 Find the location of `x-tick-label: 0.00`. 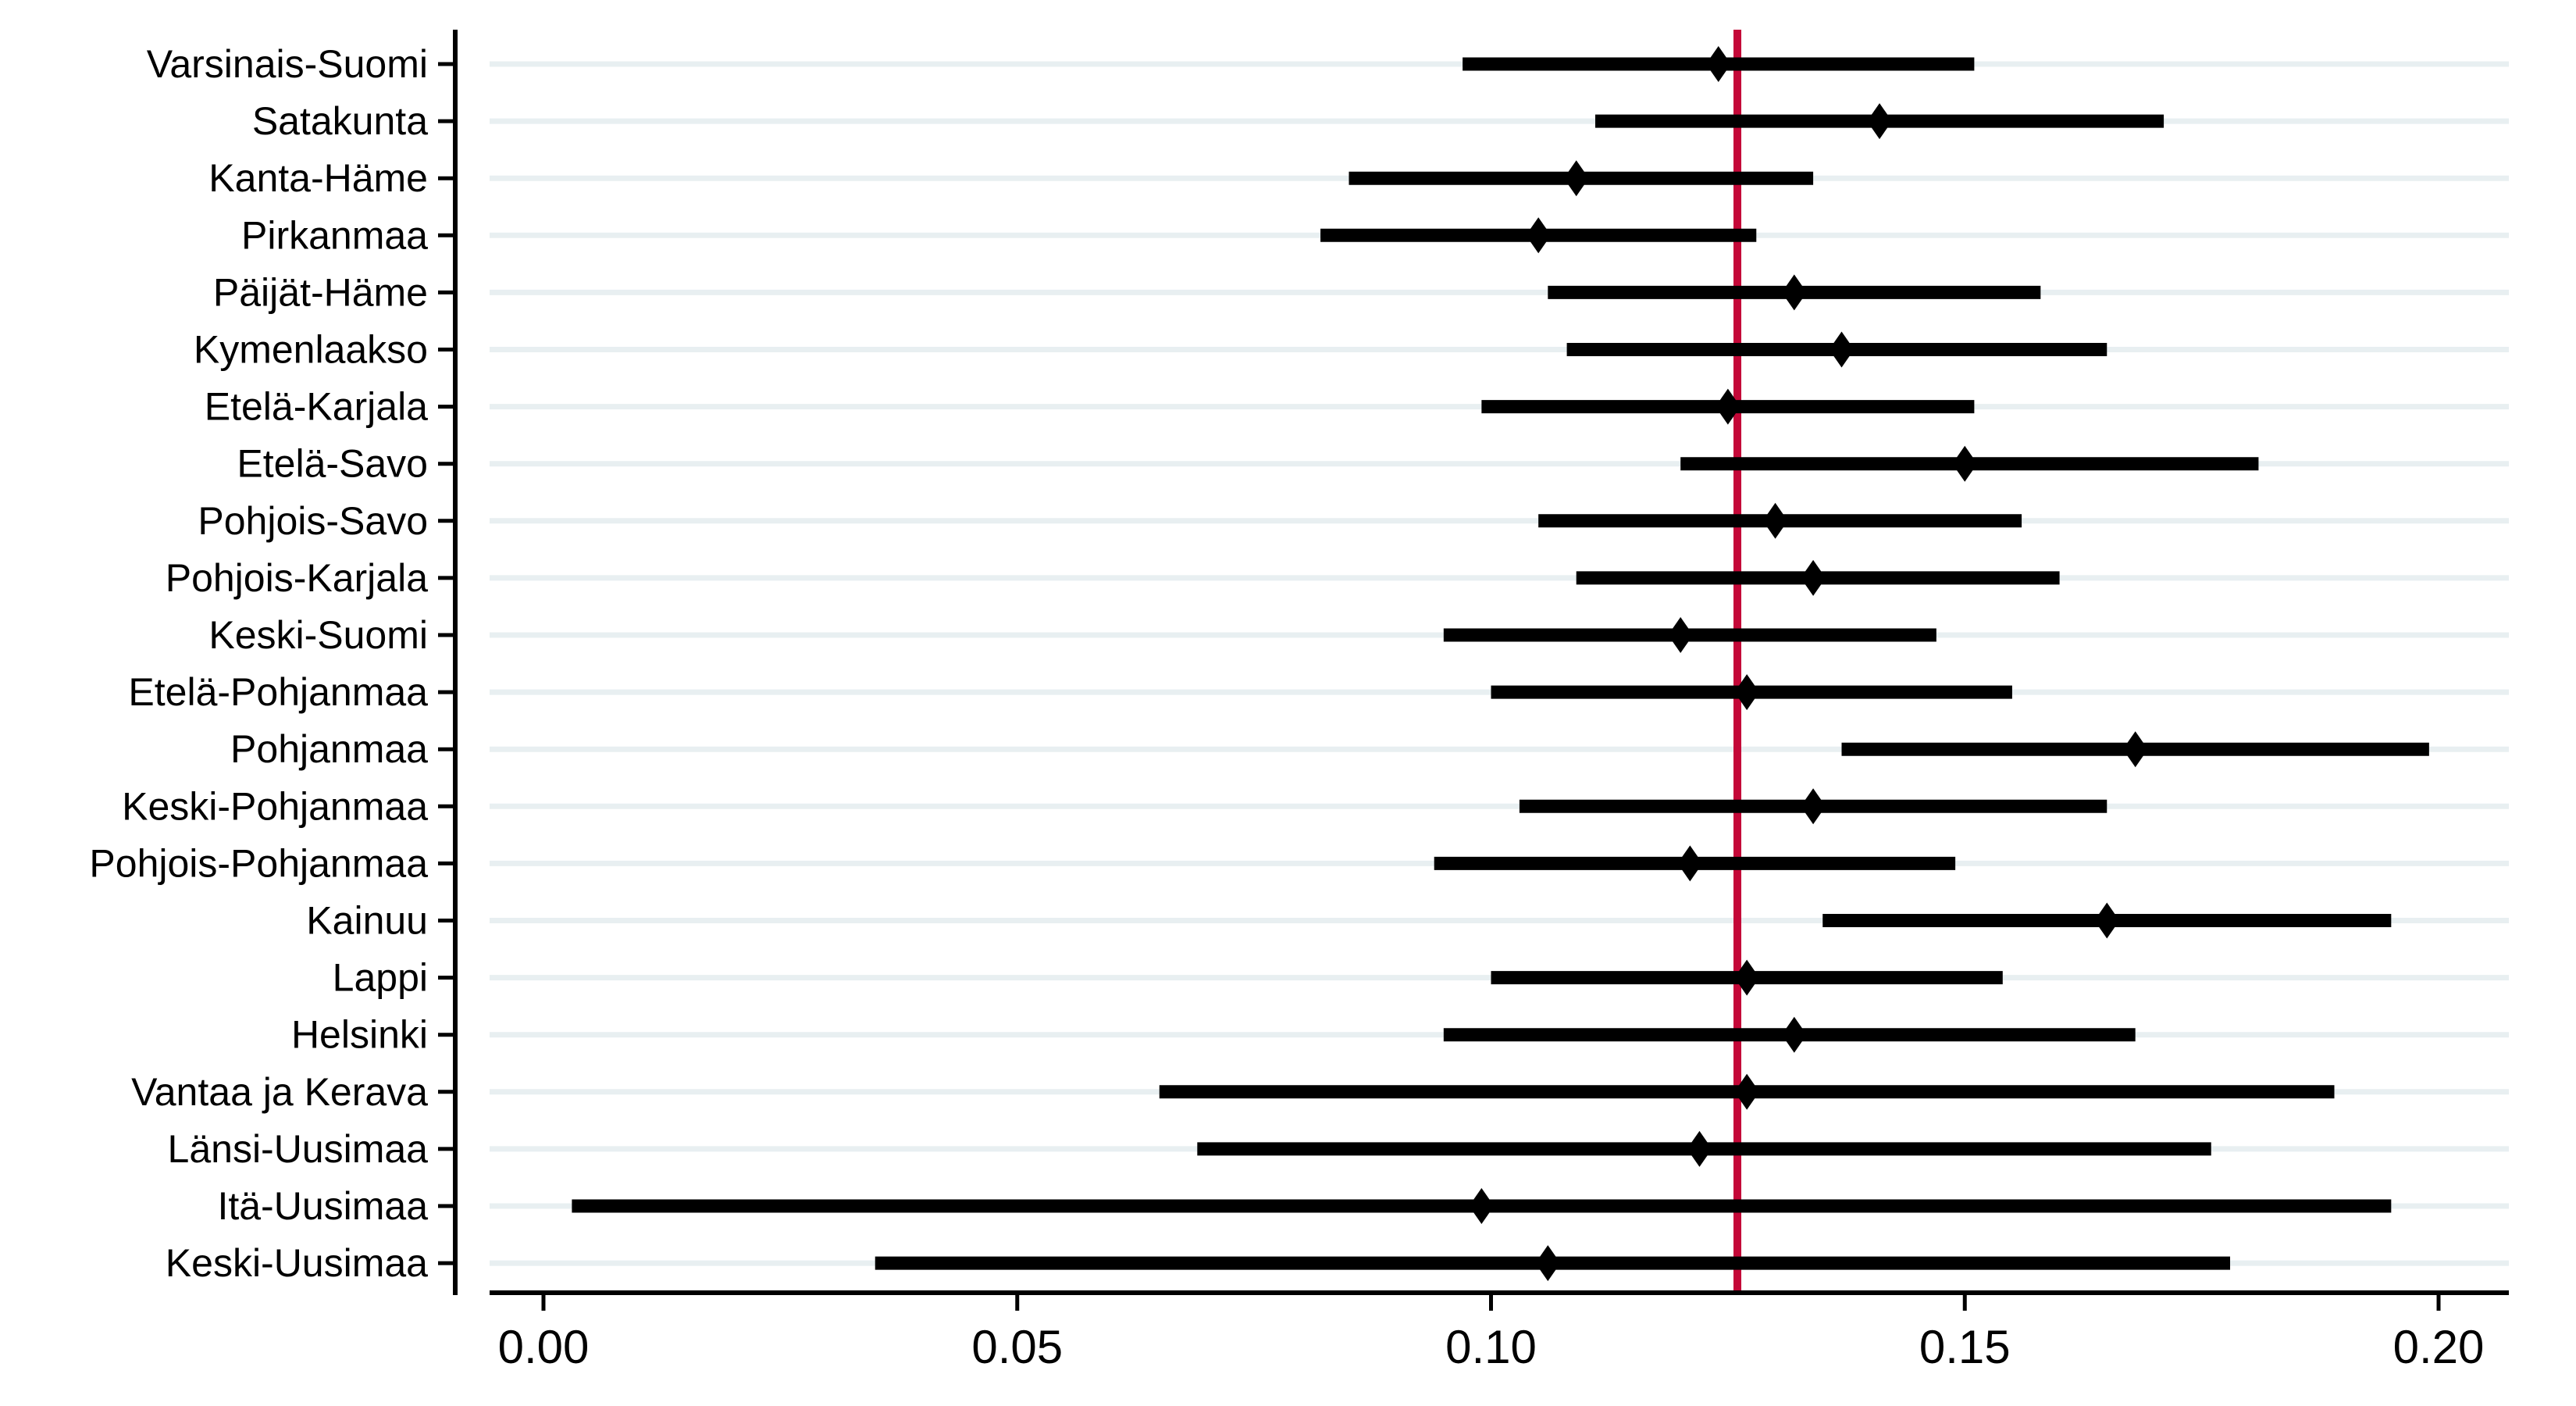

x-tick-label: 0.00 is located at coordinates (544, 1347).